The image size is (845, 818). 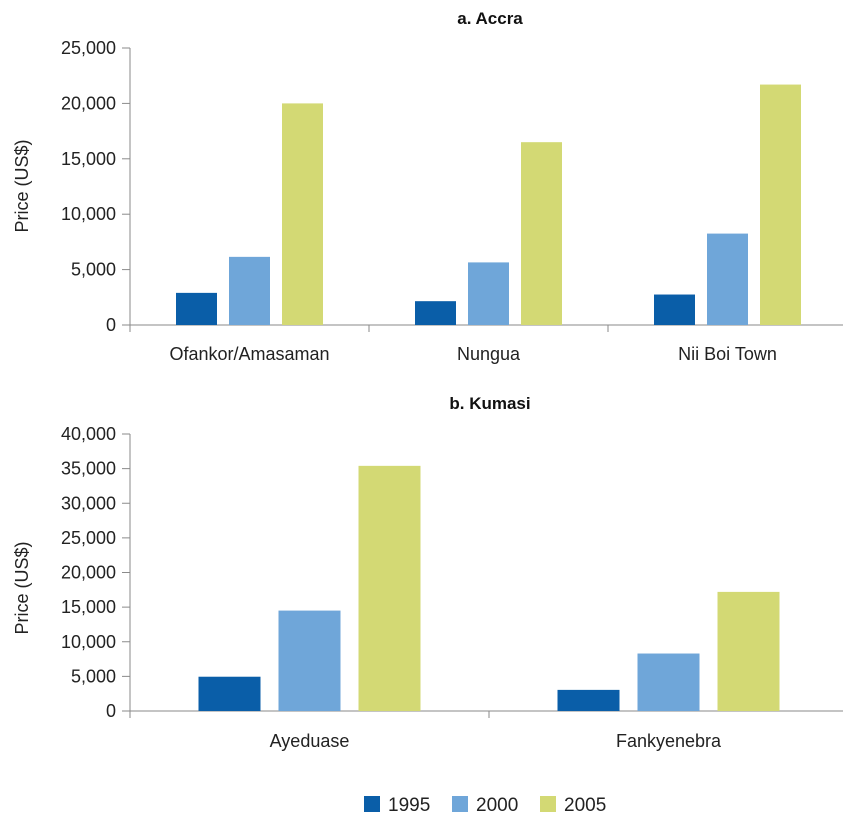 I want to click on legend-label-2005: 2005, so click(x=585, y=805).